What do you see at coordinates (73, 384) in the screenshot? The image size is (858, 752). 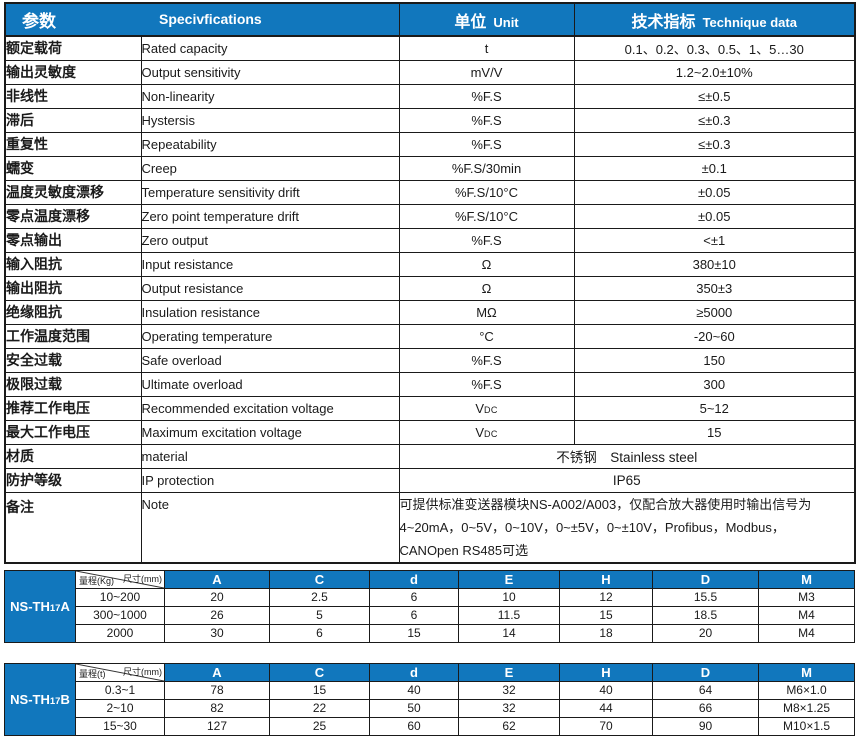 I see `spec-cn-cell: 极限过载` at bounding box center [73, 384].